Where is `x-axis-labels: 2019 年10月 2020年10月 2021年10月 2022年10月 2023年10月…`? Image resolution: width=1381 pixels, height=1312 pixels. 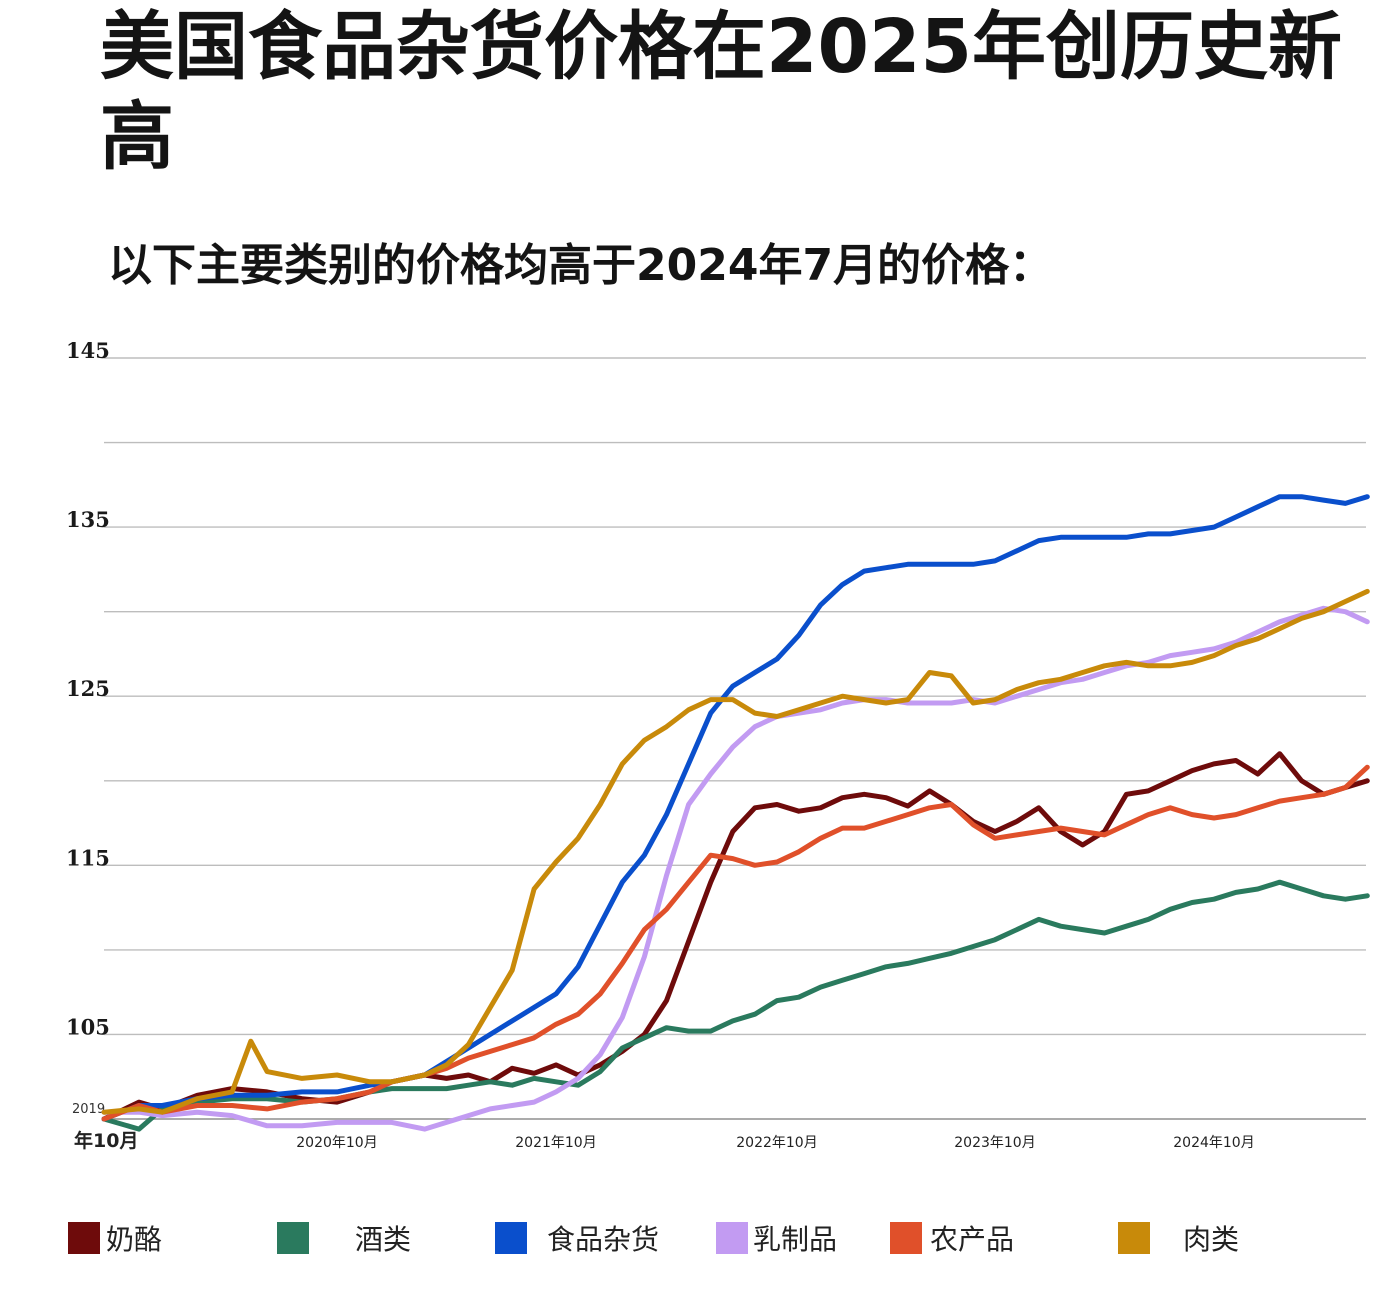
x-axis-labels: 2019 年10月 2020年10月 2021年10月 2022年10月 2023年10月… is located at coordinates (663, 1127).